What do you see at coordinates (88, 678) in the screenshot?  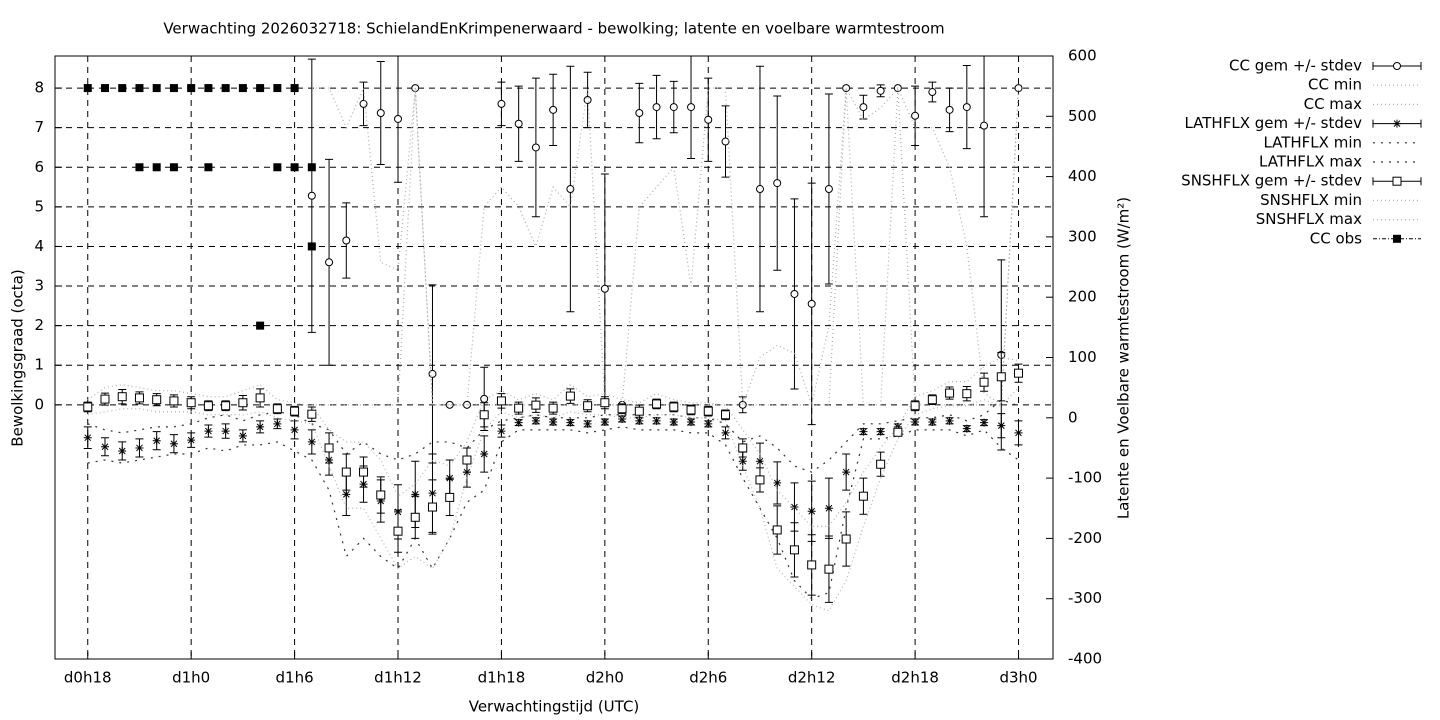 I see `x-tick-label: d0h18` at bounding box center [88, 678].